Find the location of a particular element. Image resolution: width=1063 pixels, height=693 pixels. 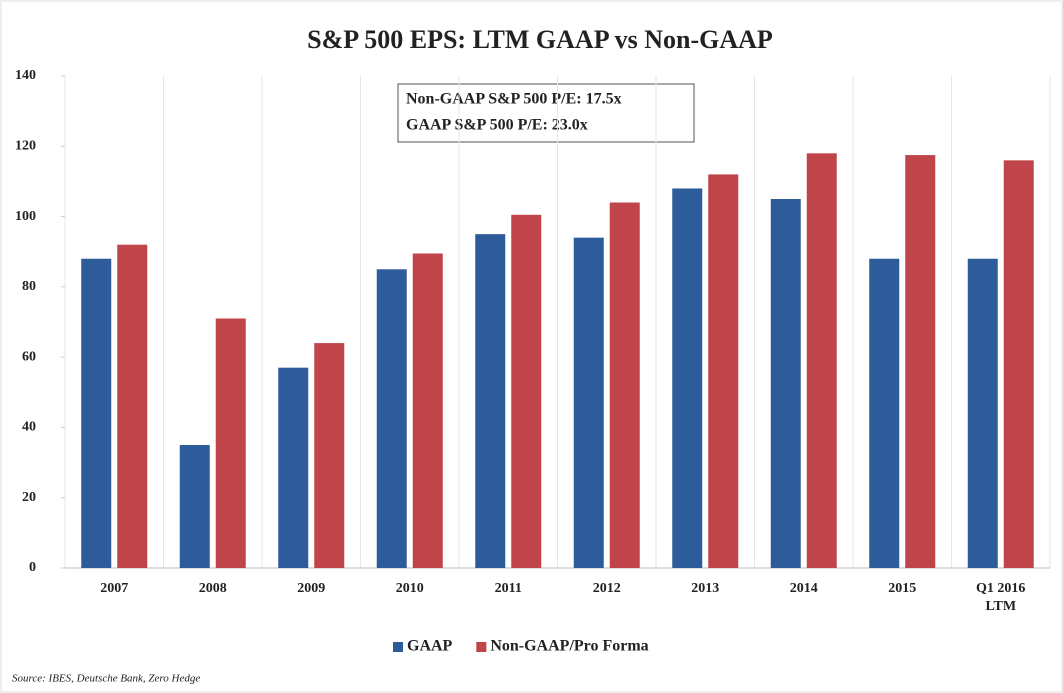

annotation: GAAP S&P 500 P/E: 23.0x is located at coordinates (497, 125).